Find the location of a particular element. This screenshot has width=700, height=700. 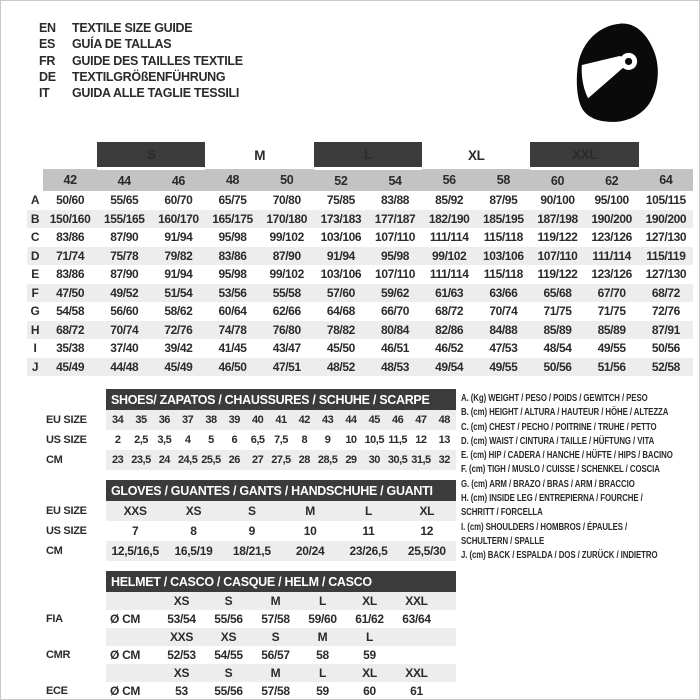

measure-value: 46/50 is located at coordinates (232, 366).